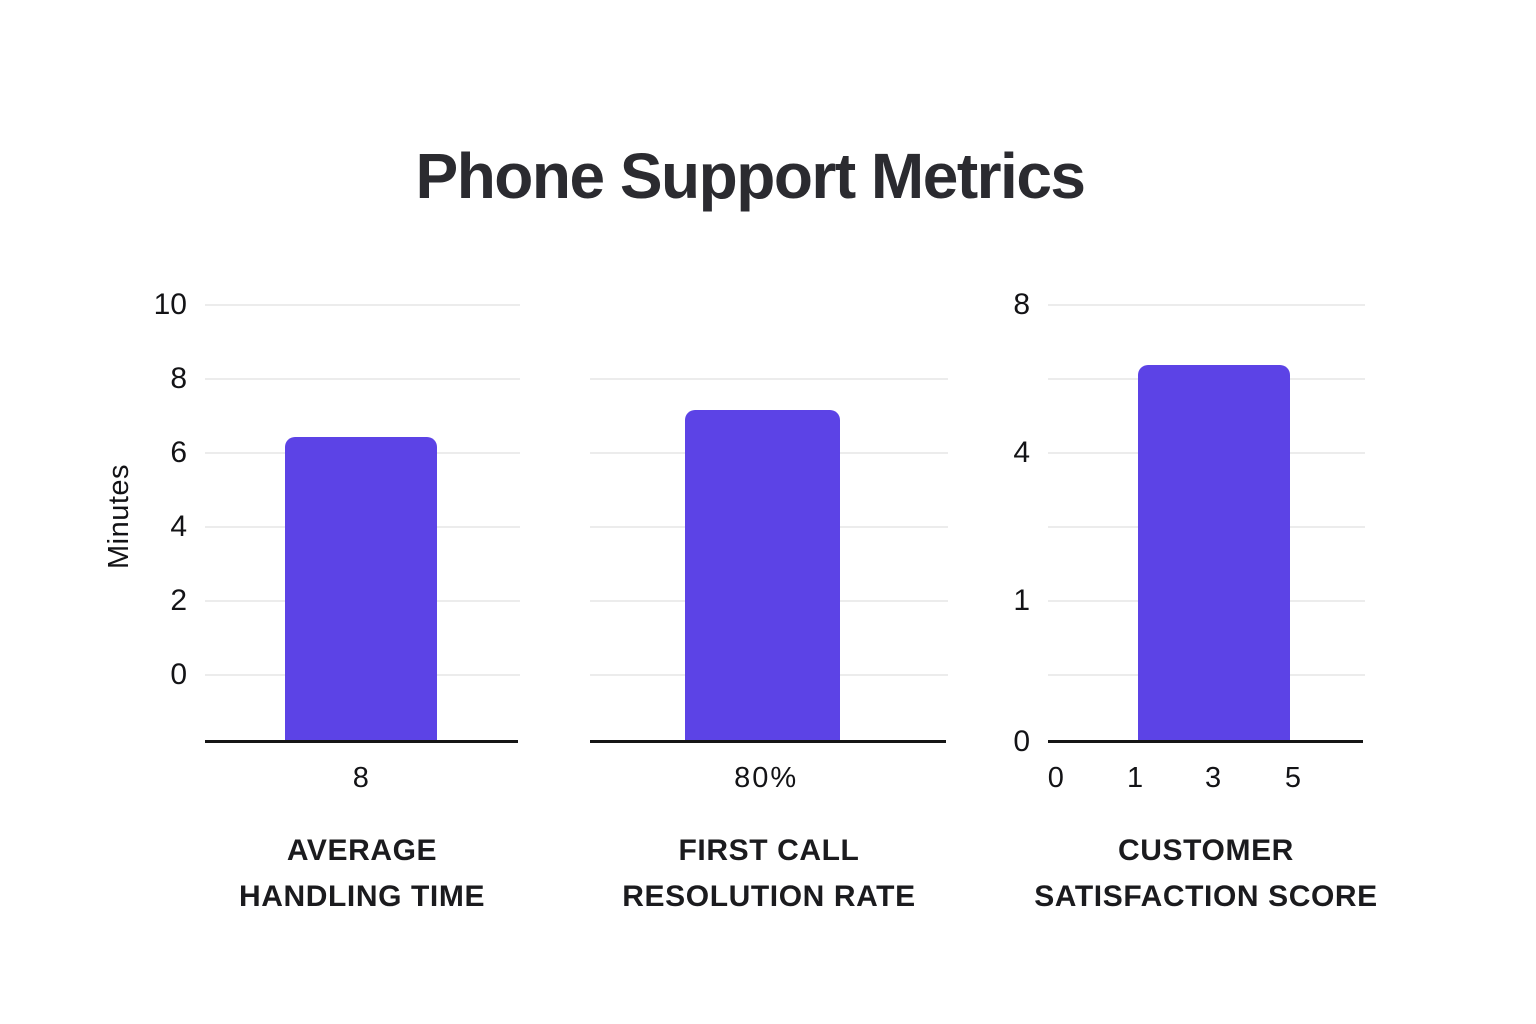 The height and width of the screenshot is (1024, 1536). What do you see at coordinates (751, 175) in the screenshot?
I see `page-title: Phone Support Metrics` at bounding box center [751, 175].